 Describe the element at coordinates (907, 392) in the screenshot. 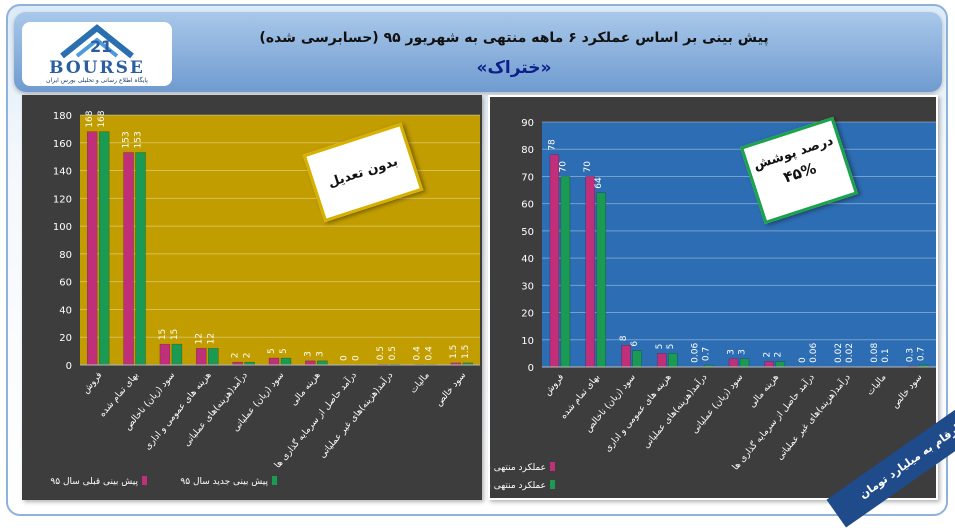

I see `right-category-label: سود خالص` at that location.